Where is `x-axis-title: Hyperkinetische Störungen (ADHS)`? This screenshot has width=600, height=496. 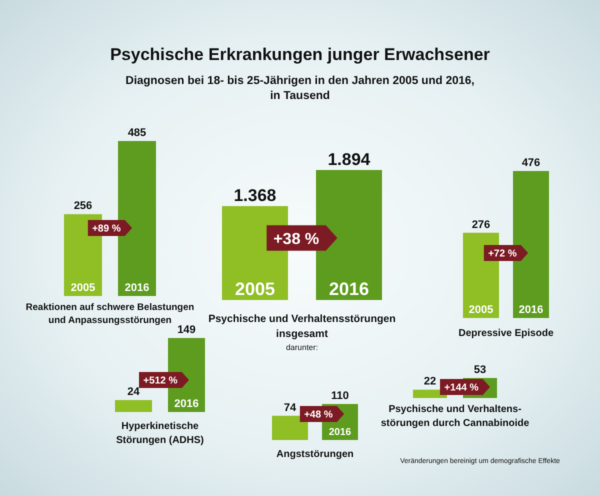
x-axis-title: Hyperkinetische Störungen (ADHS) is located at coordinates (160, 433).